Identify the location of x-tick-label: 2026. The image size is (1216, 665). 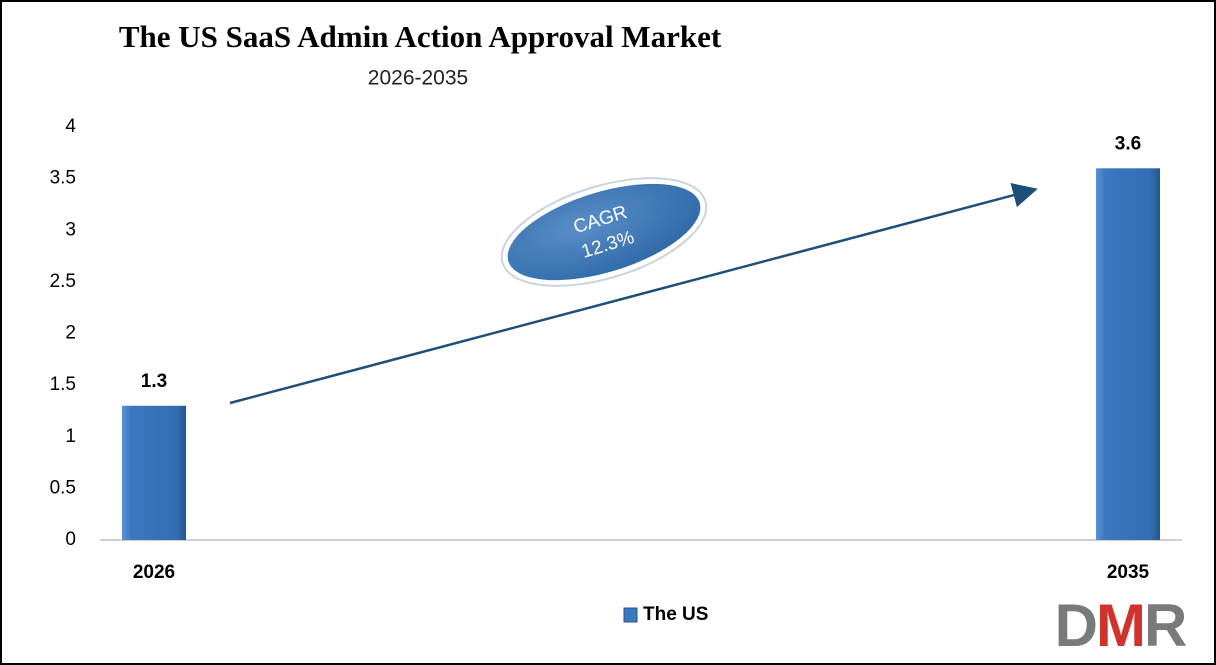
(154, 572).